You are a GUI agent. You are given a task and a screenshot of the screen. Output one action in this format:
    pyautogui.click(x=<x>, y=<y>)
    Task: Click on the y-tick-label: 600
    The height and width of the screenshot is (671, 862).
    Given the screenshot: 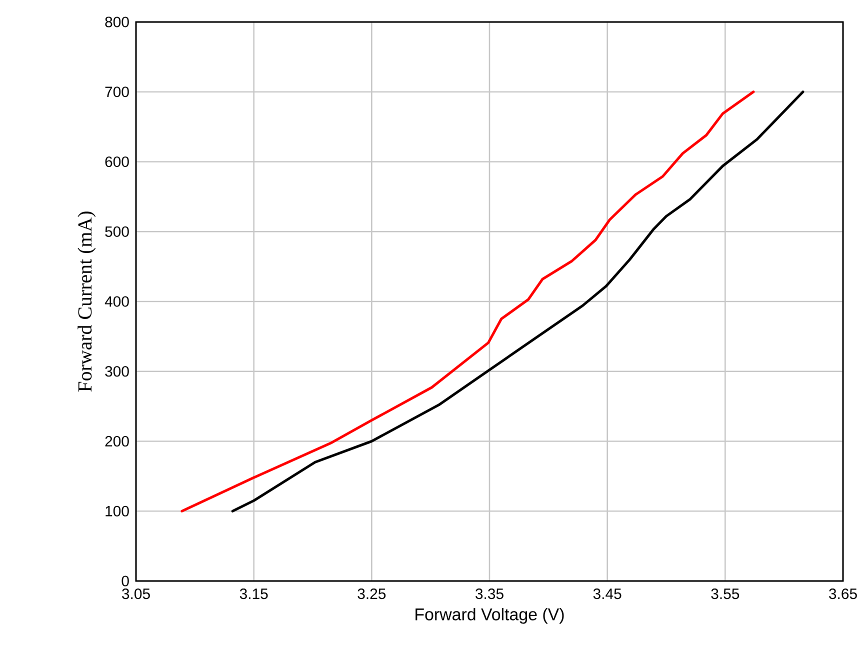 What is the action you would take?
    pyautogui.click(x=117, y=162)
    